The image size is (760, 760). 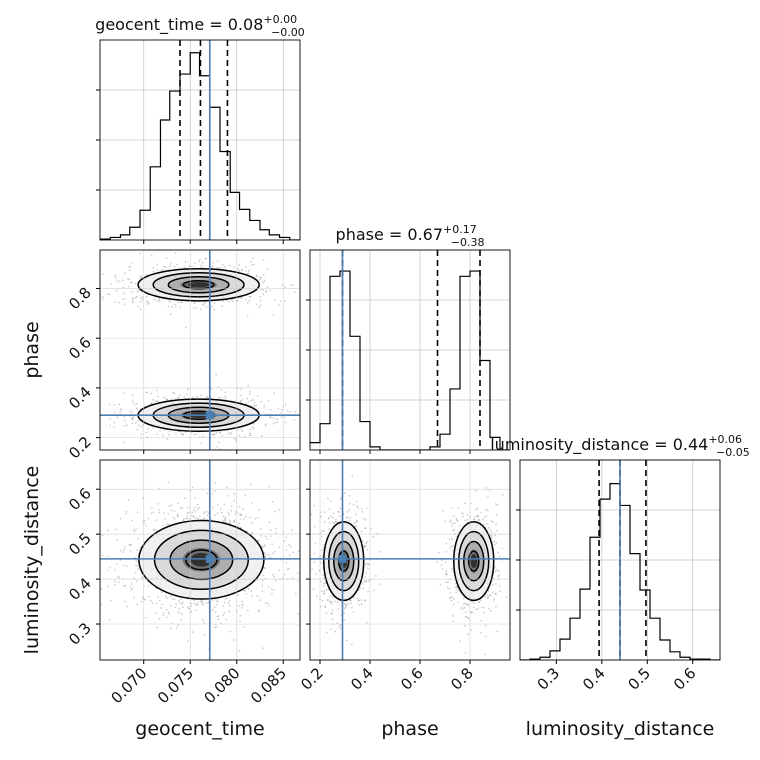 What do you see at coordinates (685, 679) in the screenshot?
I see `xtick-label-luminosity_distance-3: 0.6` at bounding box center [685, 679].